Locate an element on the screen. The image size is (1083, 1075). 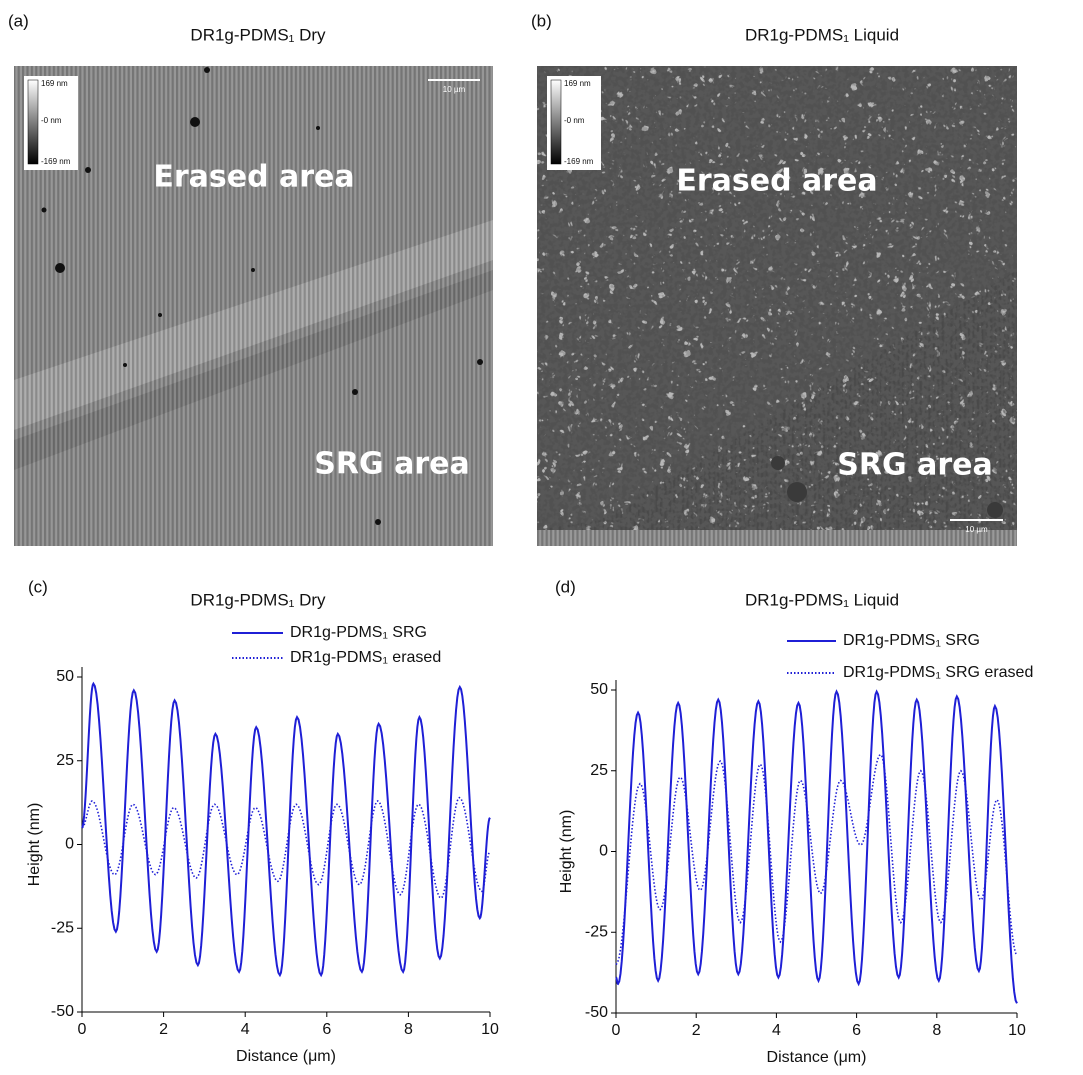
legend-label: DR1g-PDMS₁ erased is located at coordinates (365, 657).